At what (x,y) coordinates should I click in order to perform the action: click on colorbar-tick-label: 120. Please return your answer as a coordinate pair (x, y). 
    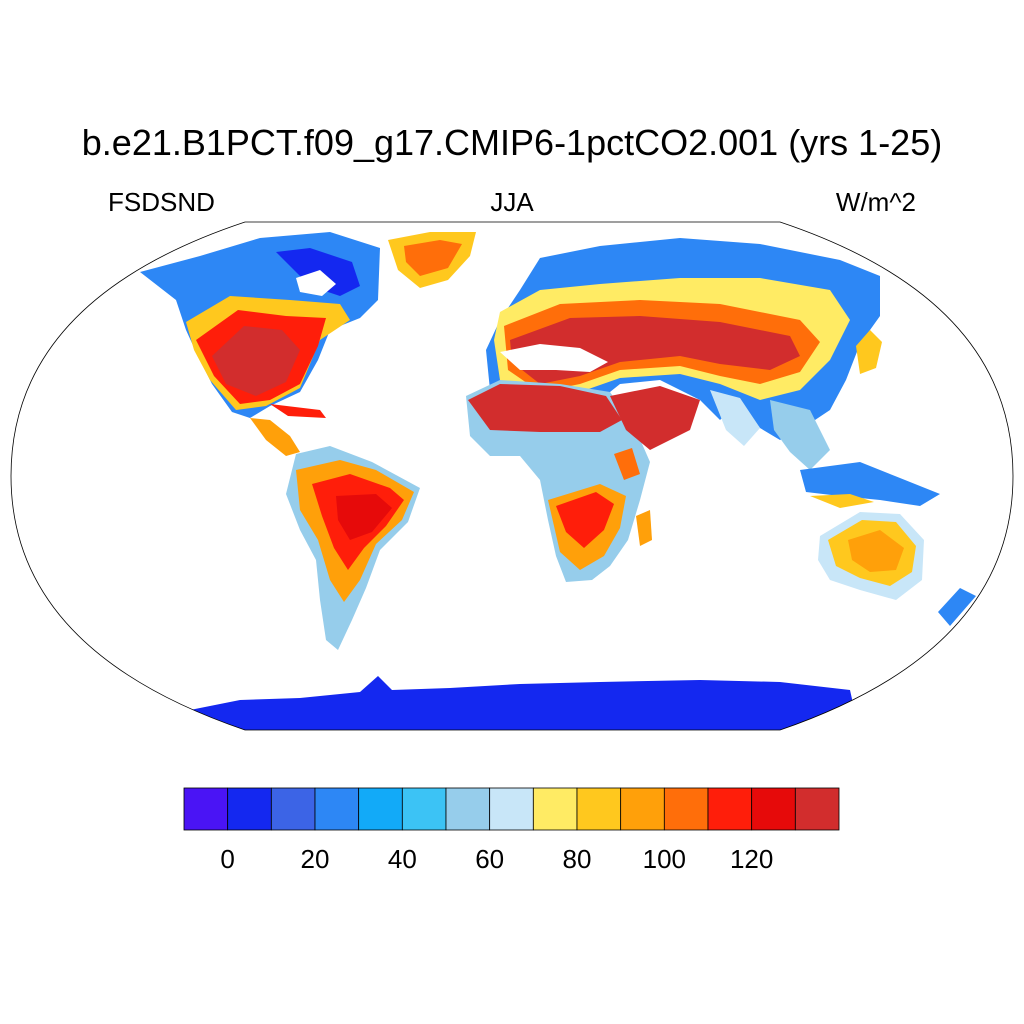
    Looking at the image, I should click on (751, 859).